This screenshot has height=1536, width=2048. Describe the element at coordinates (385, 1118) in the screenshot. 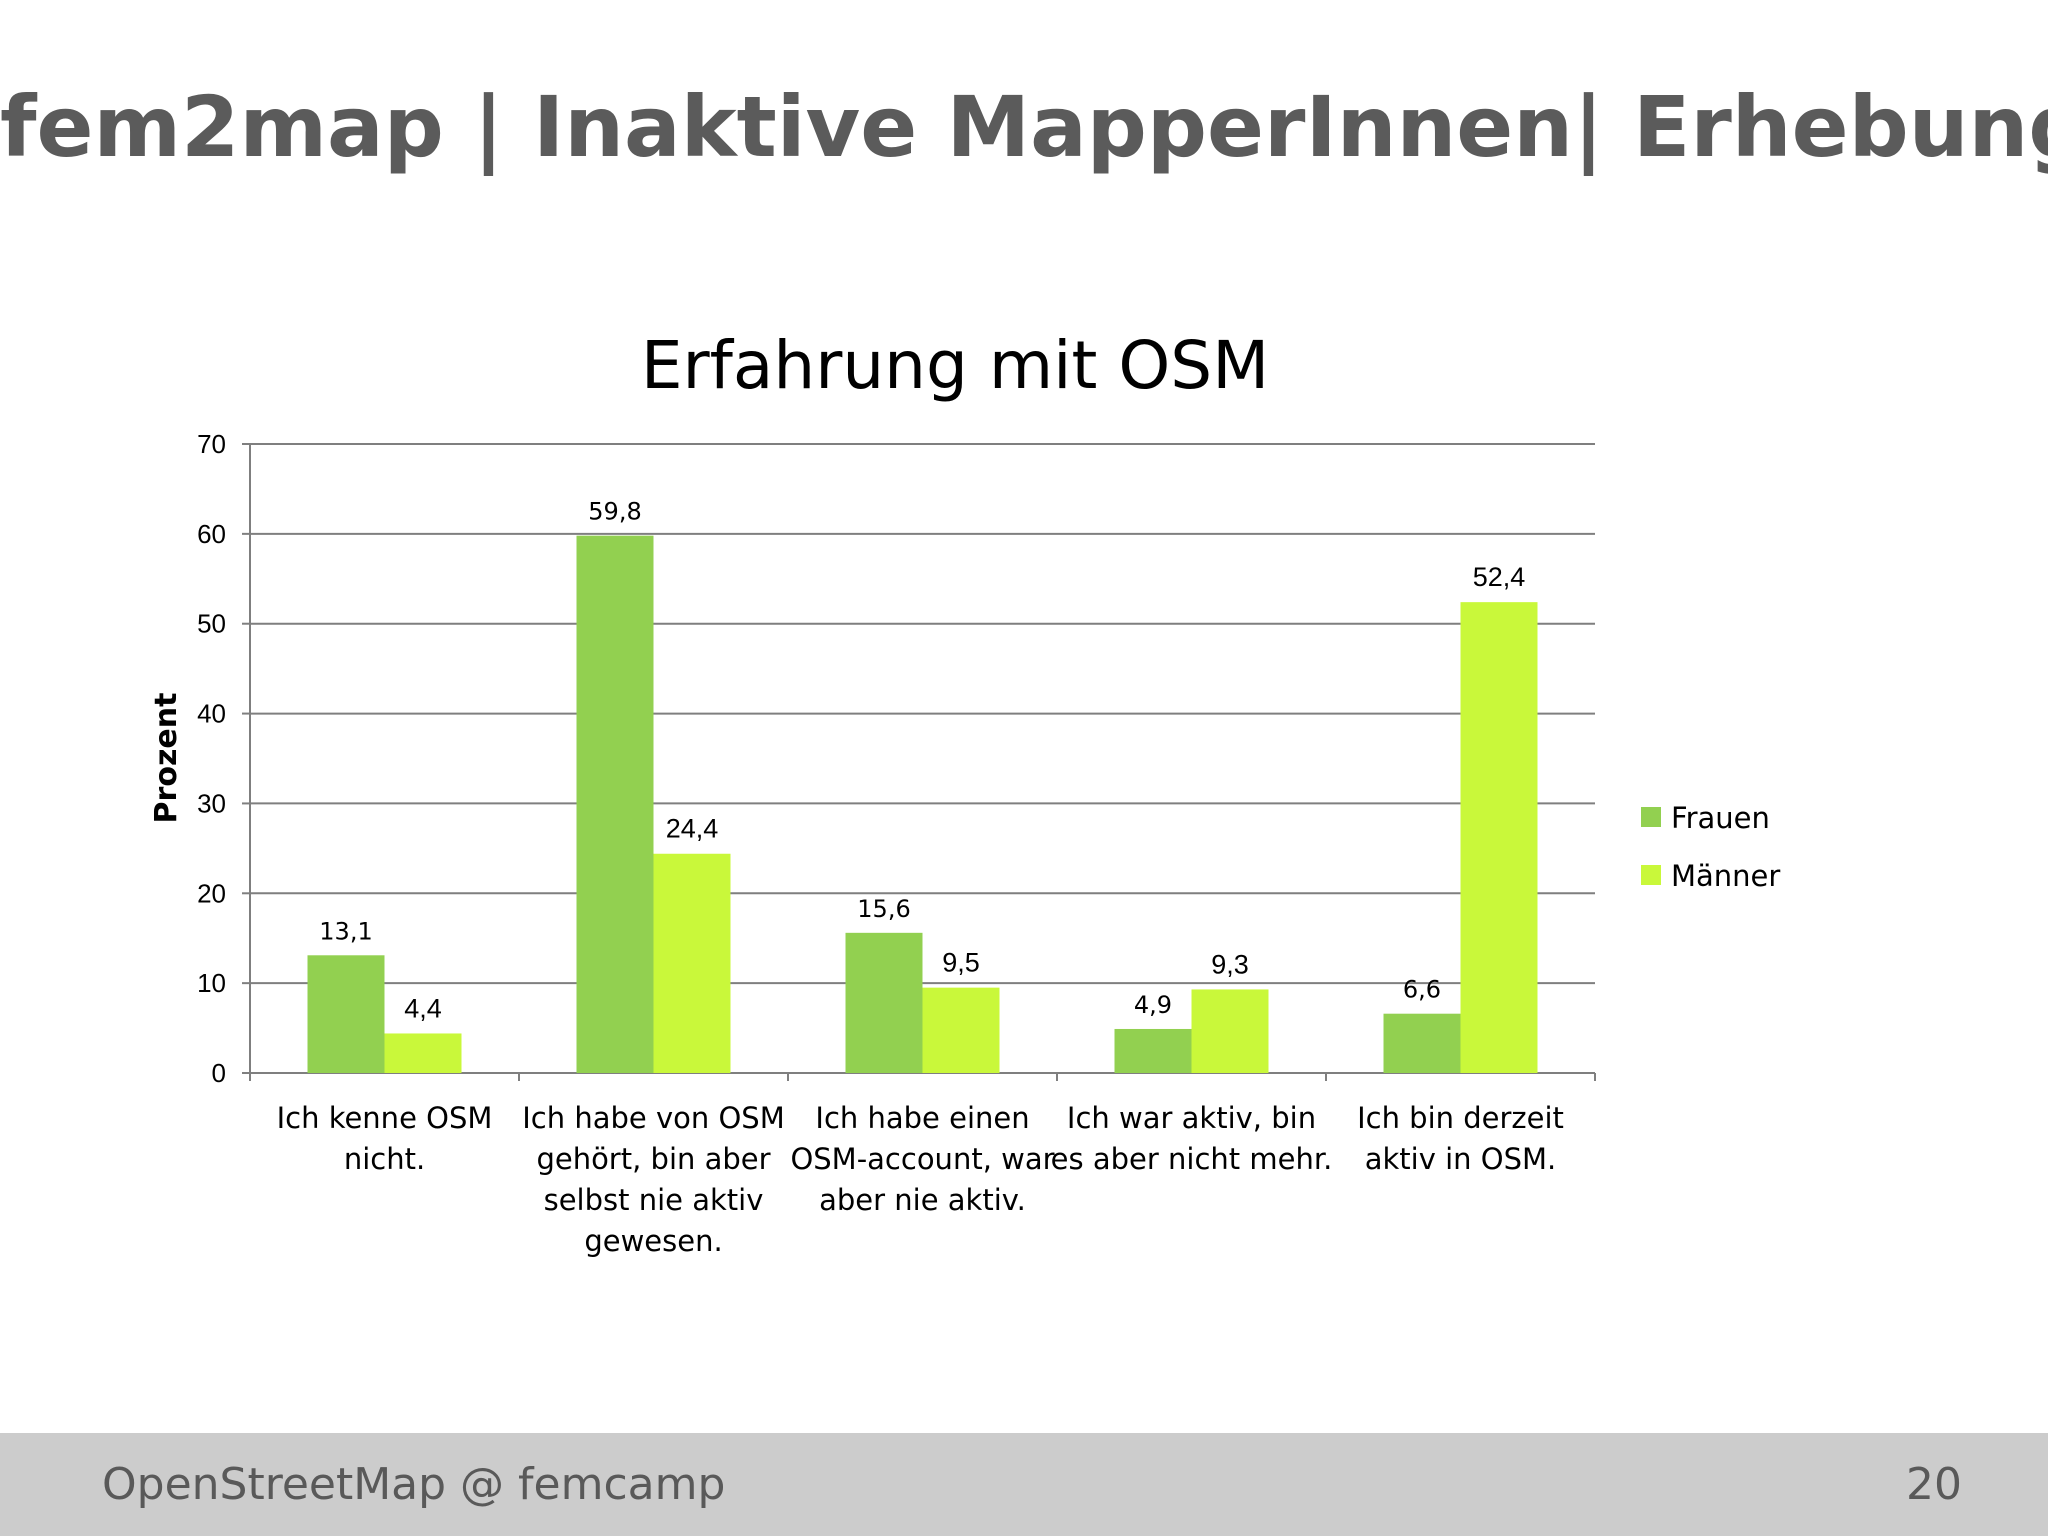

I see `x-tick-label: Ich kenne OSM` at that location.